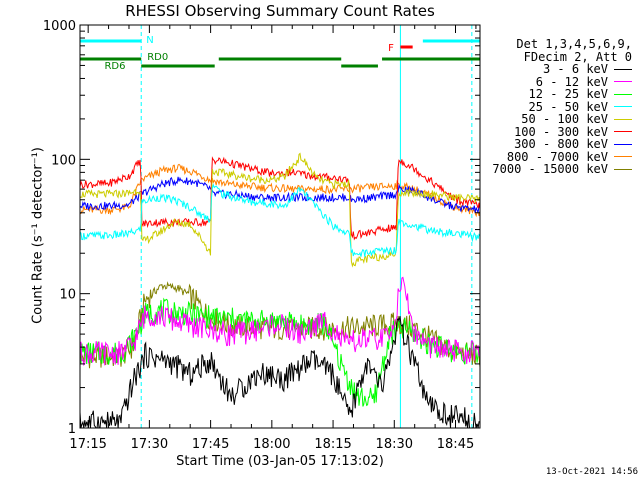 This screenshot has width=640, height=480. I want to click on x-tick-label: 18:30, so click(394, 444).